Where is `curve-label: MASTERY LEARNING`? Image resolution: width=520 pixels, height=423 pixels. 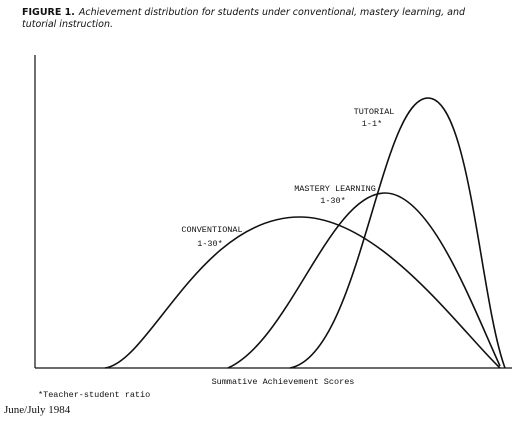
curve-label: MASTERY LEARNING is located at coordinates (335, 189).